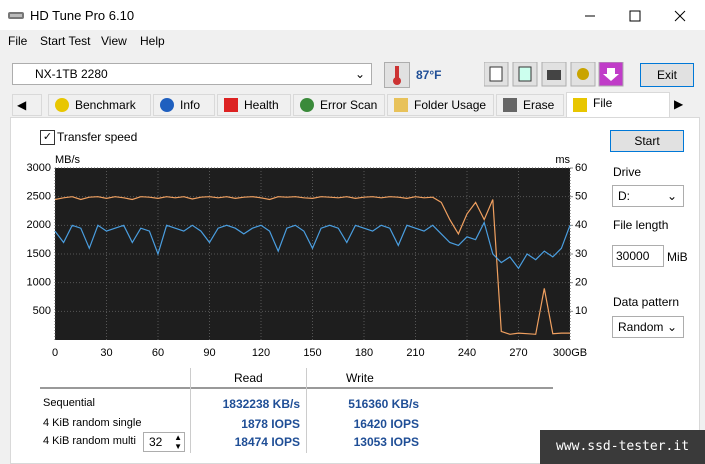  Describe the element at coordinates (270, 424) in the screenshot. I see `result-value: 1878 IOPS` at that location.